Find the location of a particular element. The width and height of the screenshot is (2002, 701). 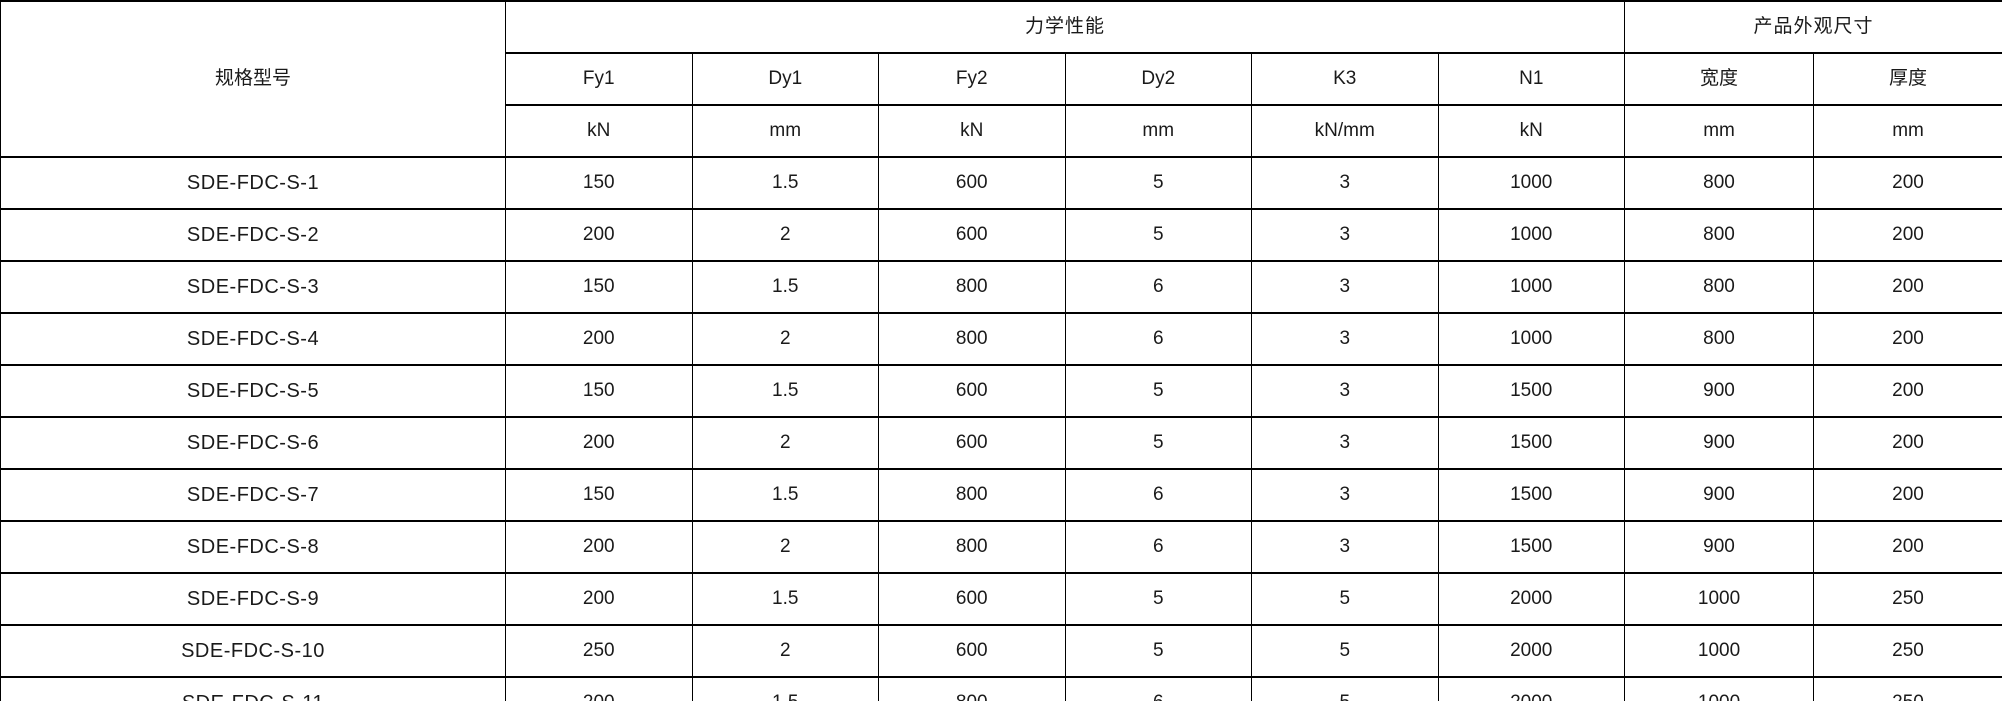

model-cell: SDE-FDC-S-10 is located at coordinates (253, 651).